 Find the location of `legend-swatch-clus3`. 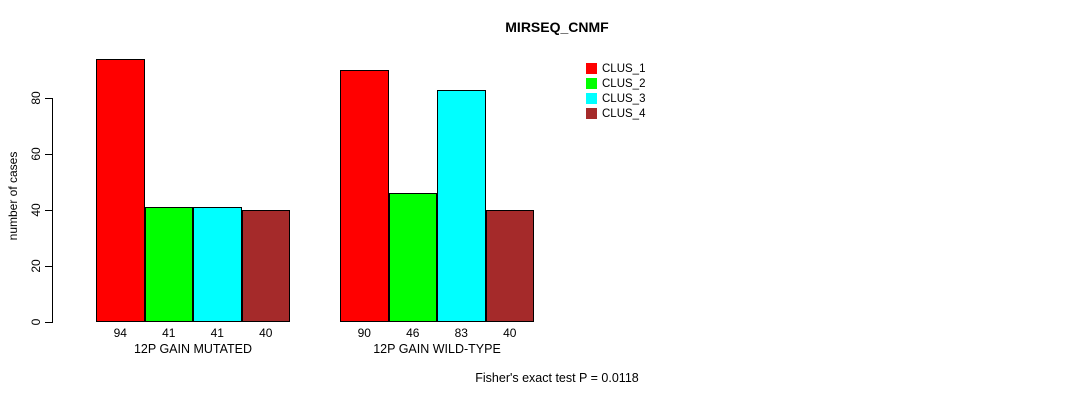

legend-swatch-clus3 is located at coordinates (591, 98).